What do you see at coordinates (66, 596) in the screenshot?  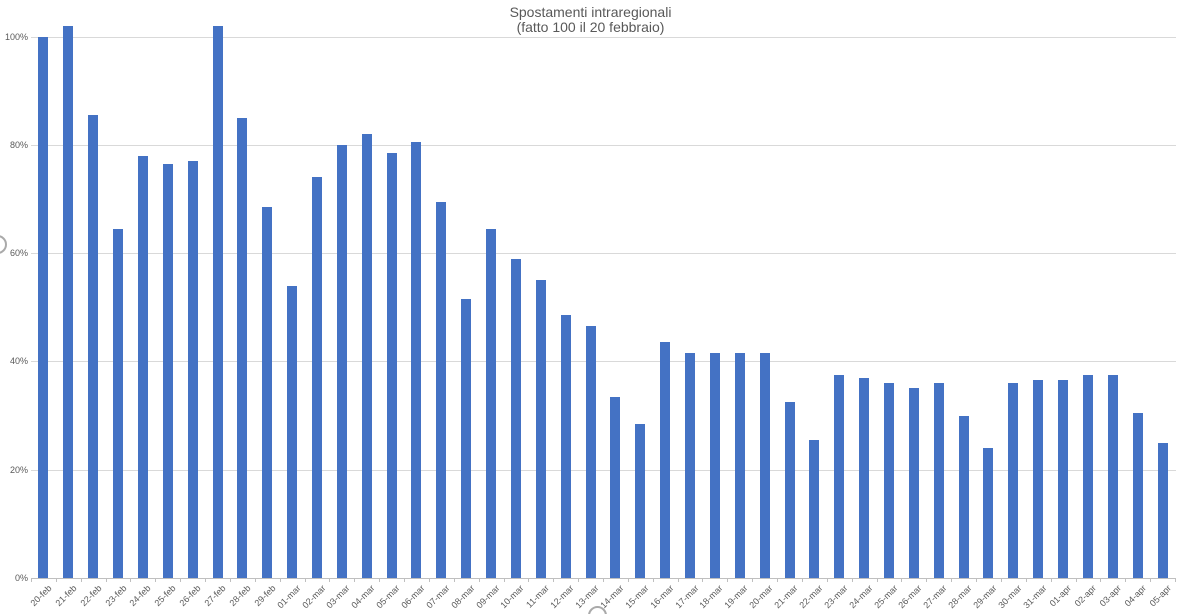 I see `x-axis-label: 21-feb` at bounding box center [66, 596].